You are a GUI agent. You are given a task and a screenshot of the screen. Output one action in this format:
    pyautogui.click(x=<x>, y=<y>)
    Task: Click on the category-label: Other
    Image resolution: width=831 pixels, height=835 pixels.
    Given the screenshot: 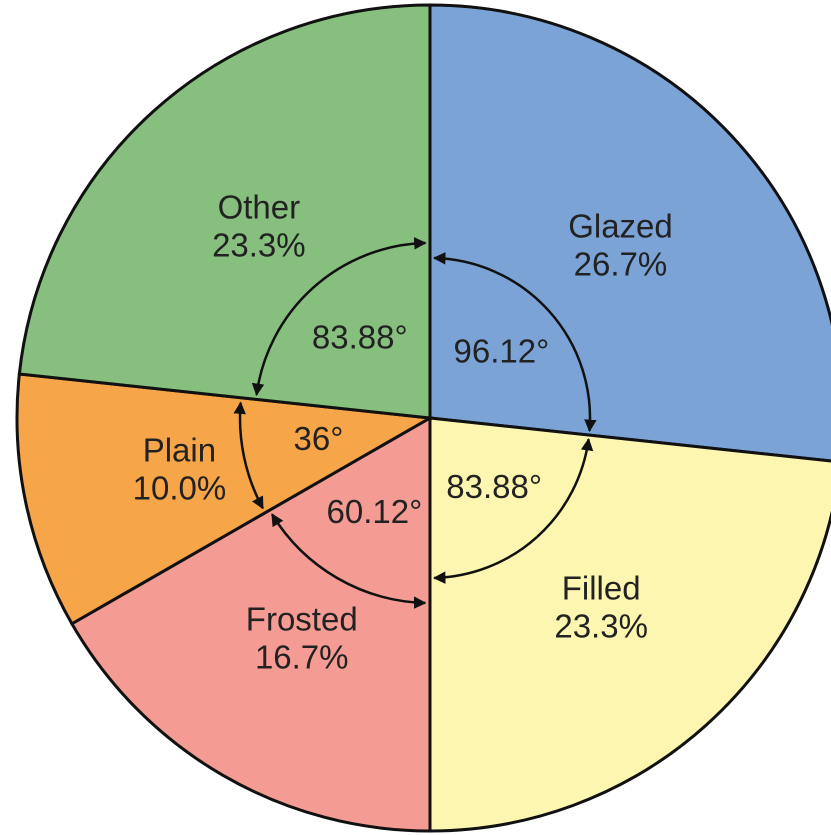 What is the action you would take?
    pyautogui.click(x=259, y=206)
    